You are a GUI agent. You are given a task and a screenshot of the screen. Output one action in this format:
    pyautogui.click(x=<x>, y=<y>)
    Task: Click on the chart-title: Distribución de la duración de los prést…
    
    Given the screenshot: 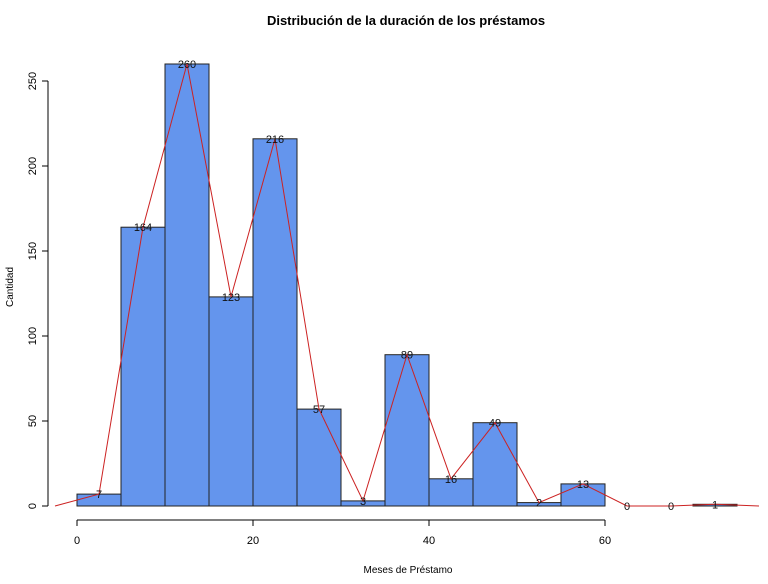 What is the action you would take?
    pyautogui.click(x=406, y=20)
    